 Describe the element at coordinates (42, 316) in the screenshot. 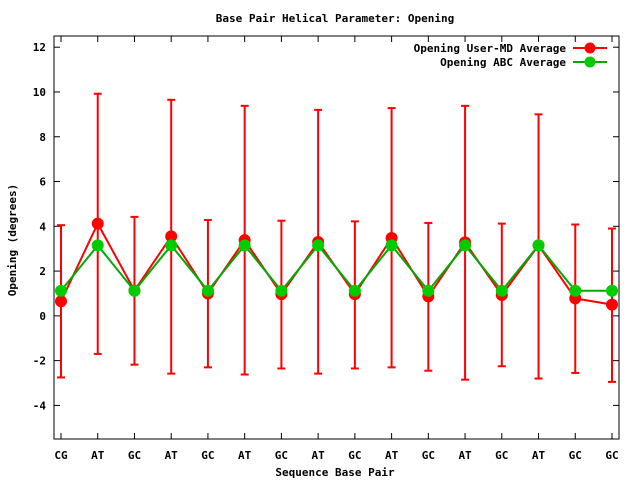

I see `y-tick-label: 0` at that location.